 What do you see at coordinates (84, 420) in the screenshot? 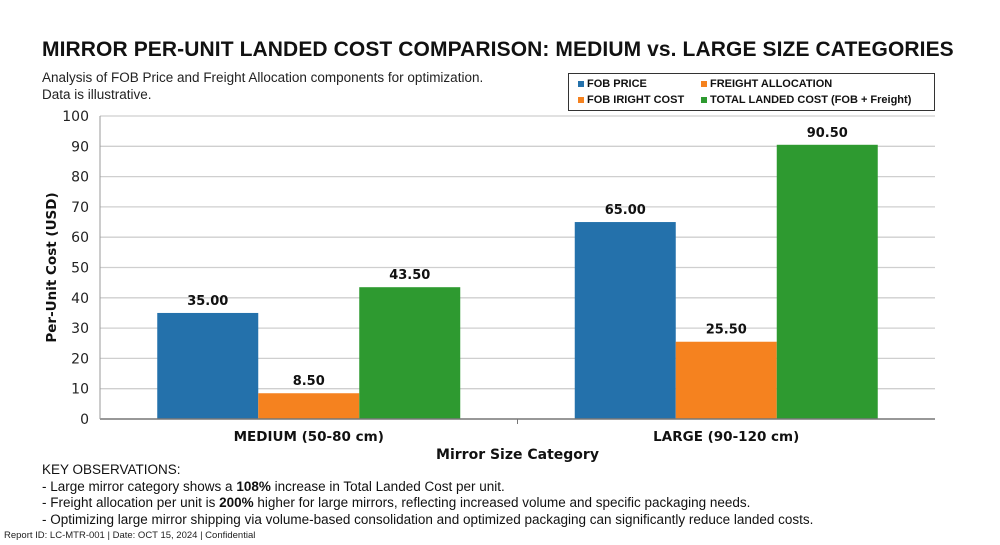
I see `y-tick-label: 0` at bounding box center [84, 420].